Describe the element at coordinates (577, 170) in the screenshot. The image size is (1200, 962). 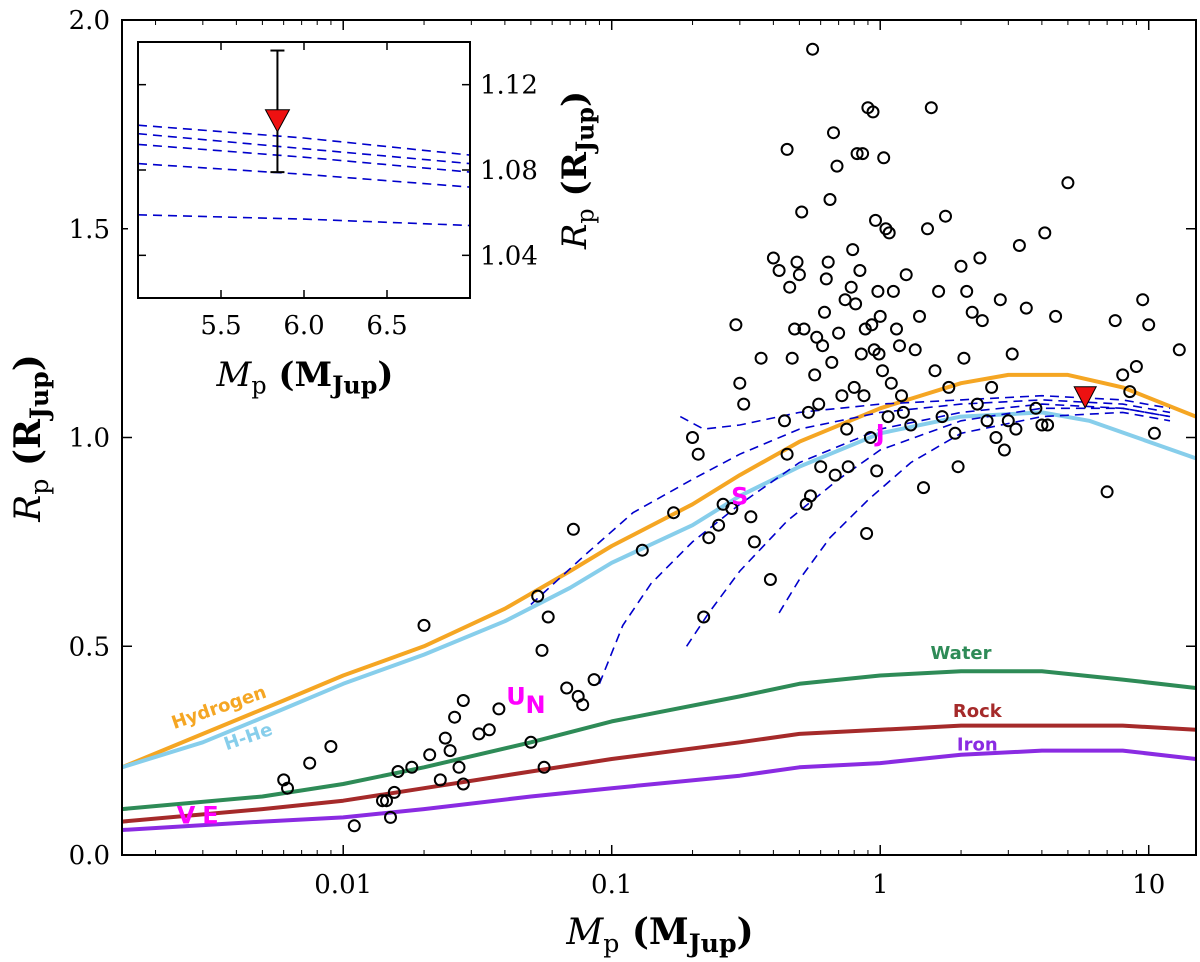
I see `inset-y-axis-title: Rp (RJup)` at that location.